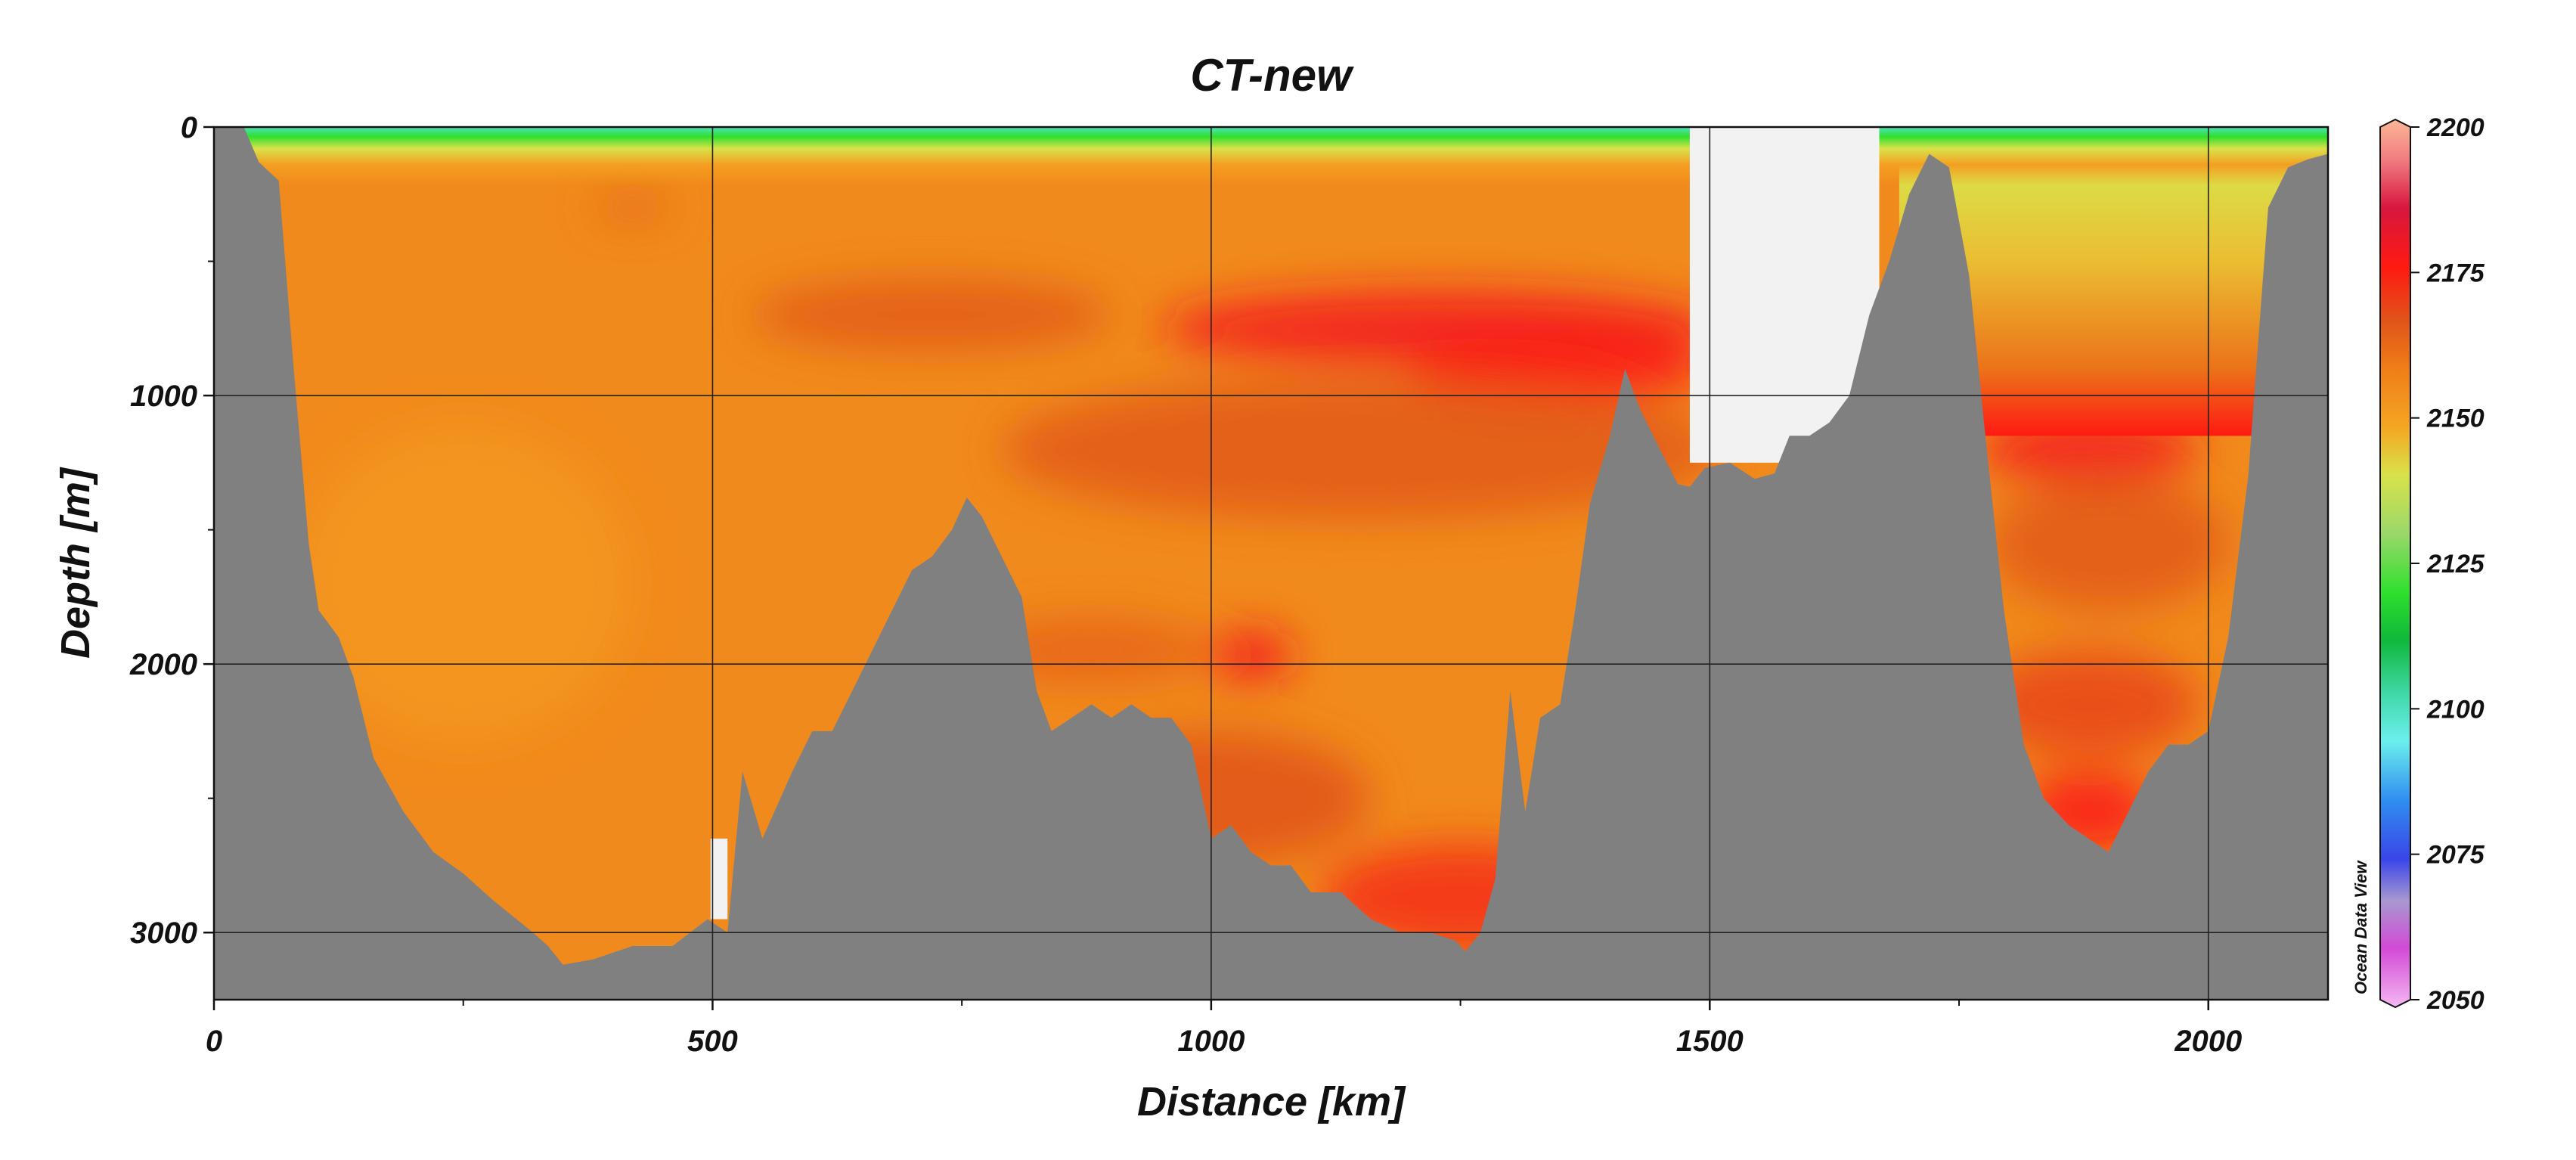  Describe the element at coordinates (163, 396) in the screenshot. I see `y-tick-label: 1000` at that location.